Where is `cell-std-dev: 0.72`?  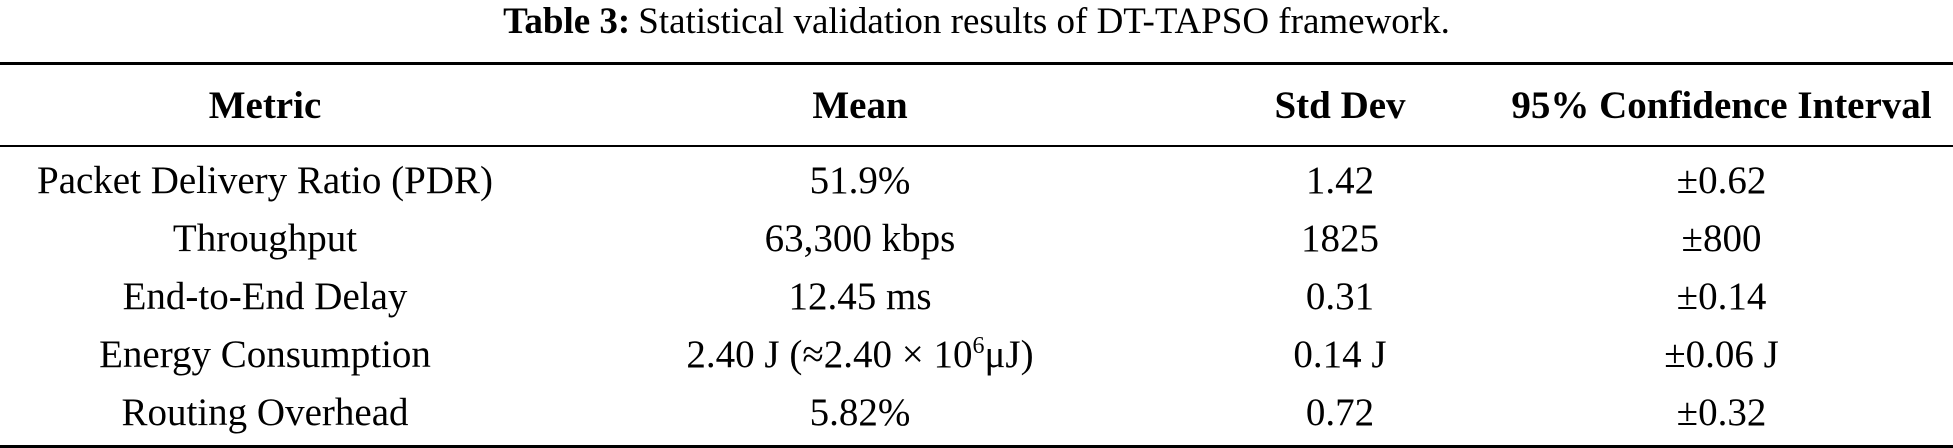
cell-std-dev: 0.72 is located at coordinates (1340, 412).